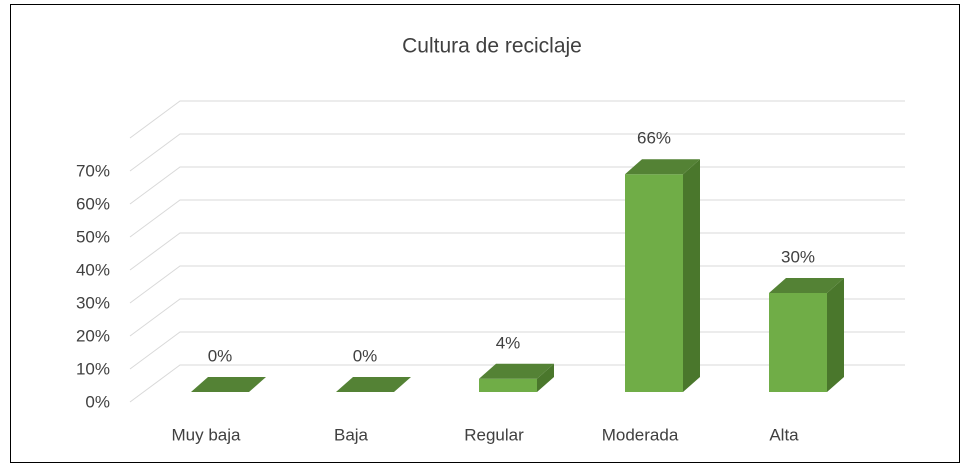 The image size is (969, 468). I want to click on y-tick-label: 40%, so click(93, 269).